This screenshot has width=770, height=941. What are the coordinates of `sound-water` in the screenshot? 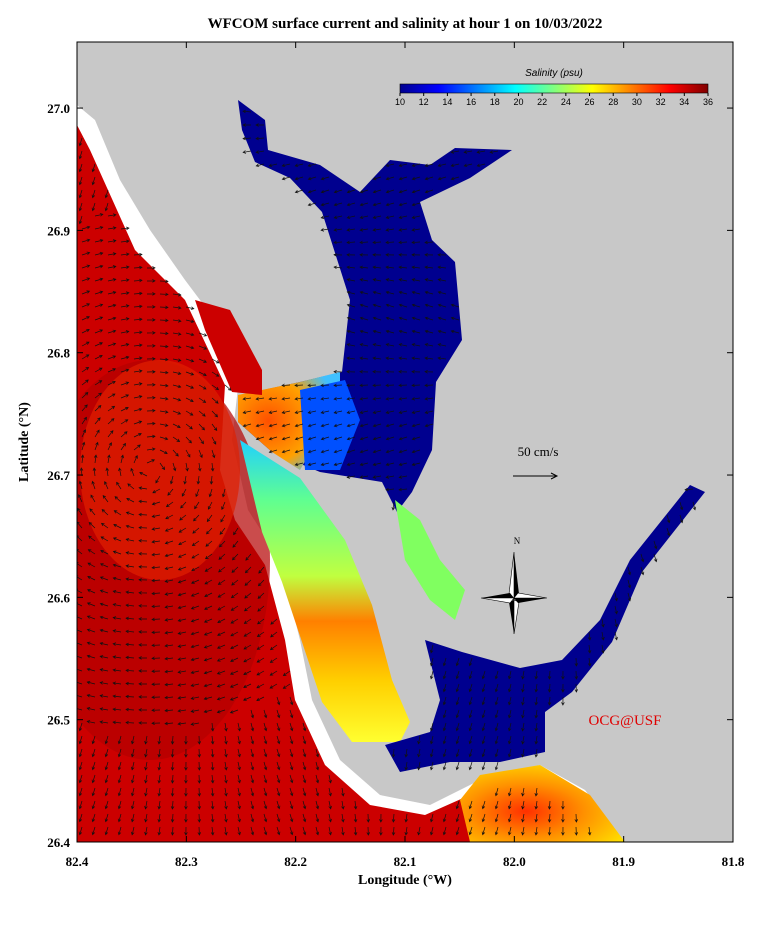 It's located at (325, 591).